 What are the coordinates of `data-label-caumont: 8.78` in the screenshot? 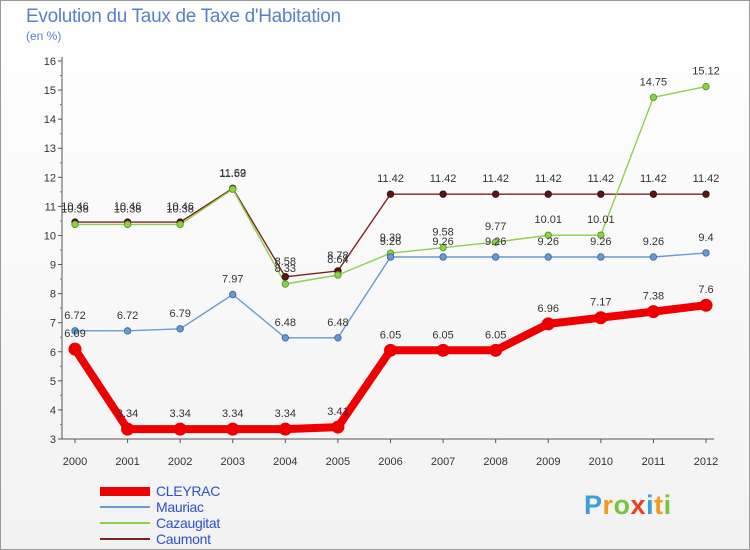 It's located at (337, 256).